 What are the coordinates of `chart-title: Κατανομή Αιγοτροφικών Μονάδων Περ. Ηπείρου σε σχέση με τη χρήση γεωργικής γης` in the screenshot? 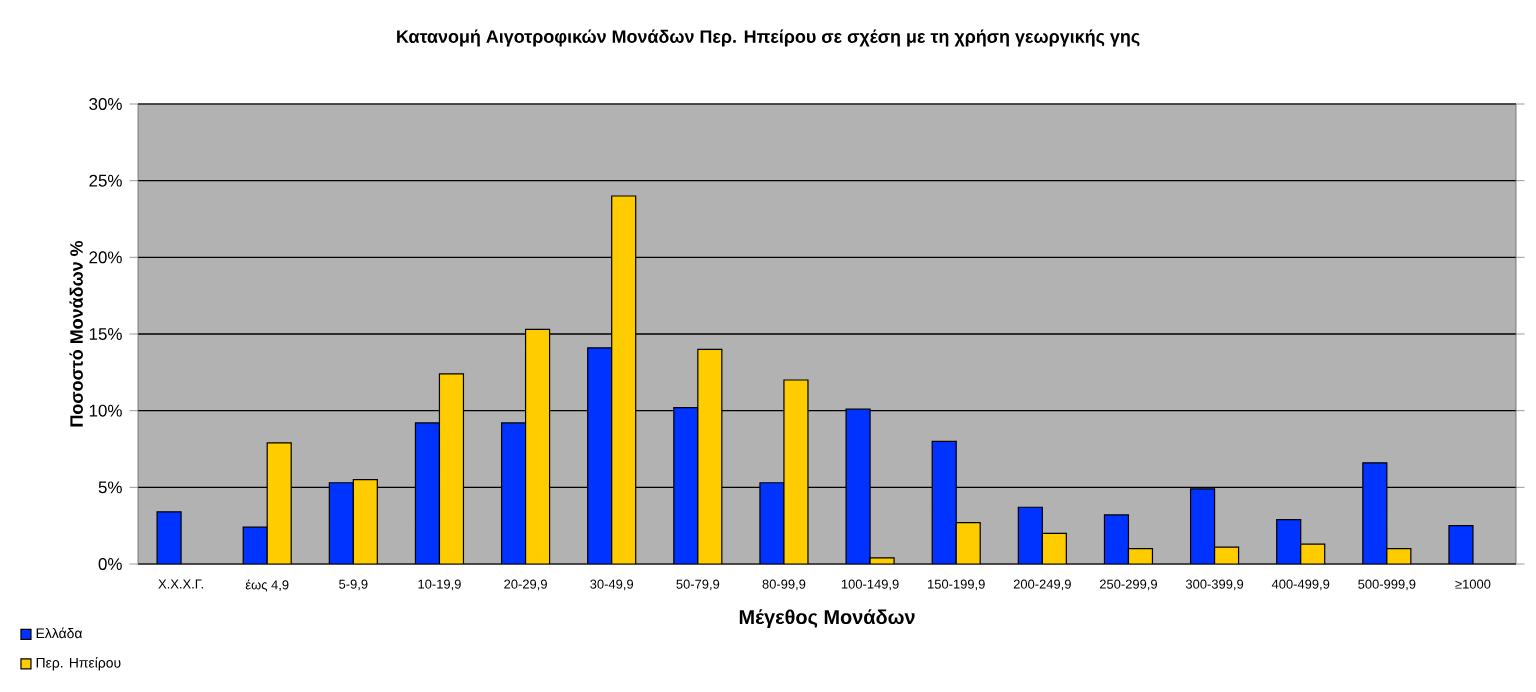 It's located at (768, 38).